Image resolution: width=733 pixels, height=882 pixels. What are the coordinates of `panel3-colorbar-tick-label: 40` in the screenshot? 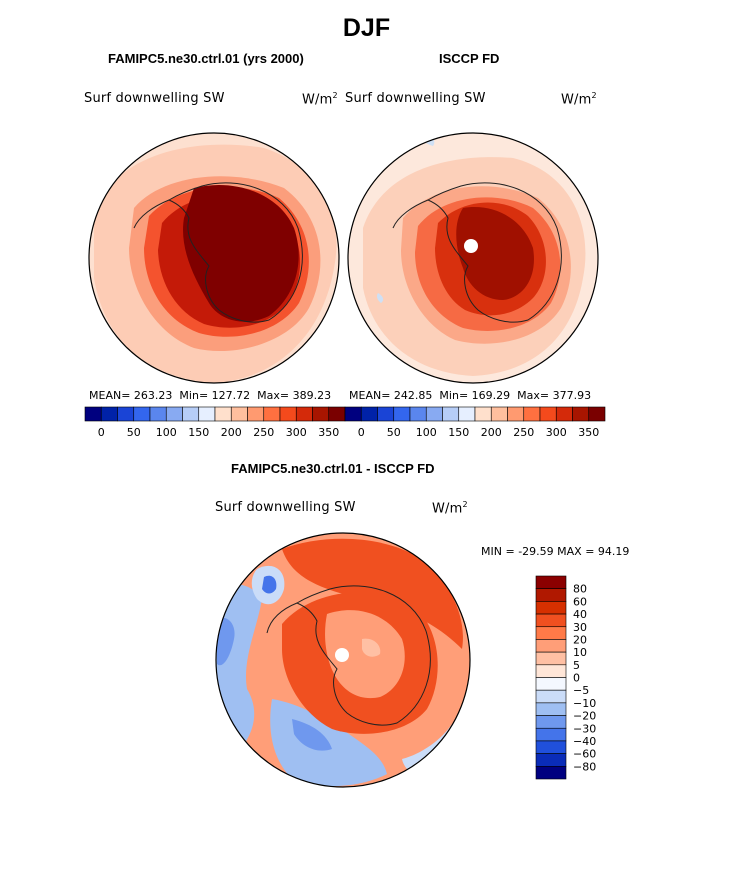 It's located at (580, 614).